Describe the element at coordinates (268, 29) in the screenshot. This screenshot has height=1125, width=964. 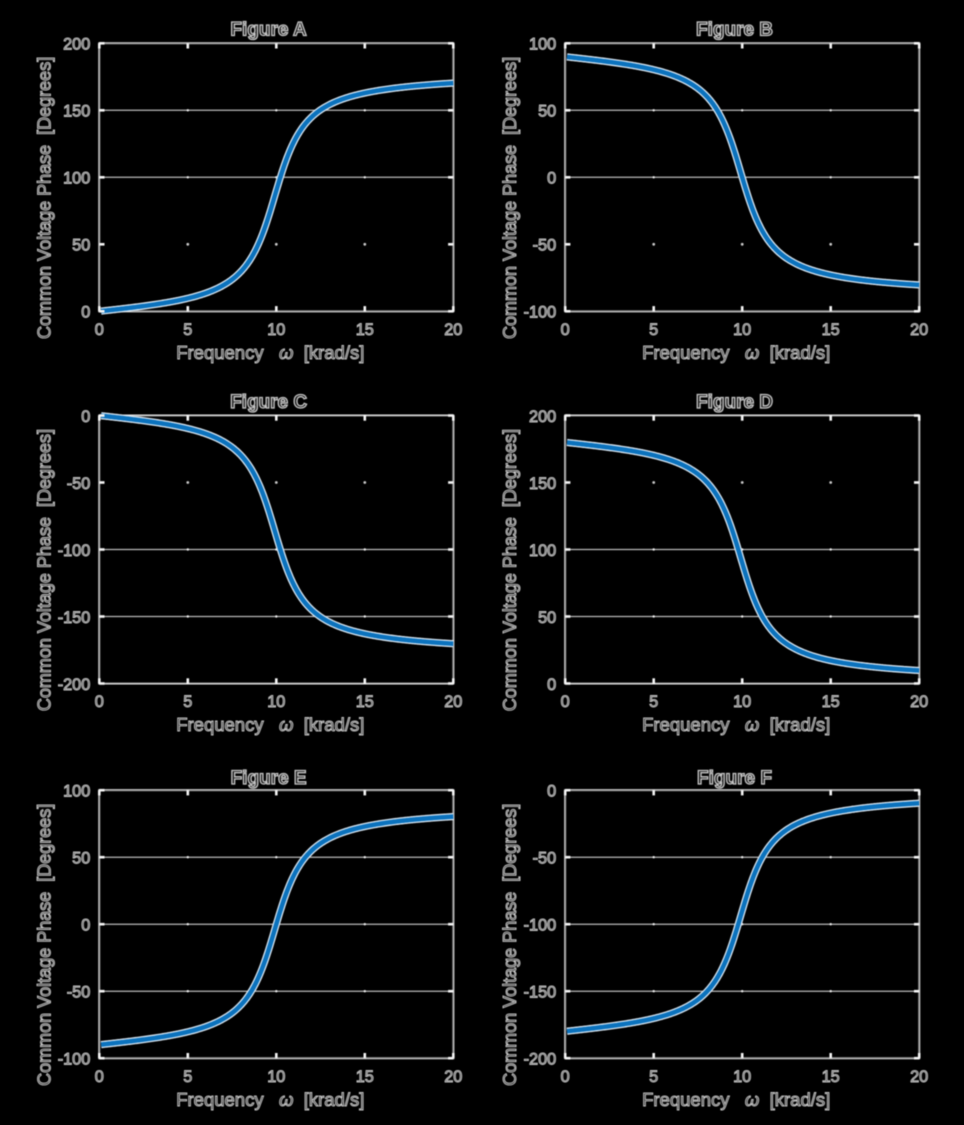
I see `svg-text: Figure A` at that location.